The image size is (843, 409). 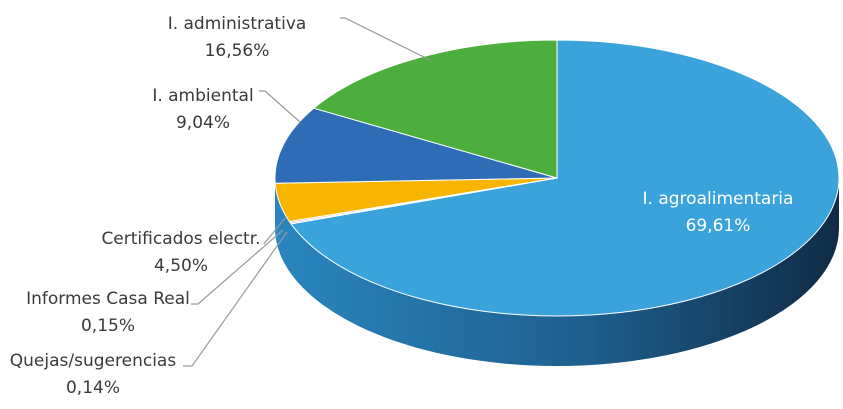 I want to click on label-ambiental-value: 9,04%, so click(x=203, y=123).